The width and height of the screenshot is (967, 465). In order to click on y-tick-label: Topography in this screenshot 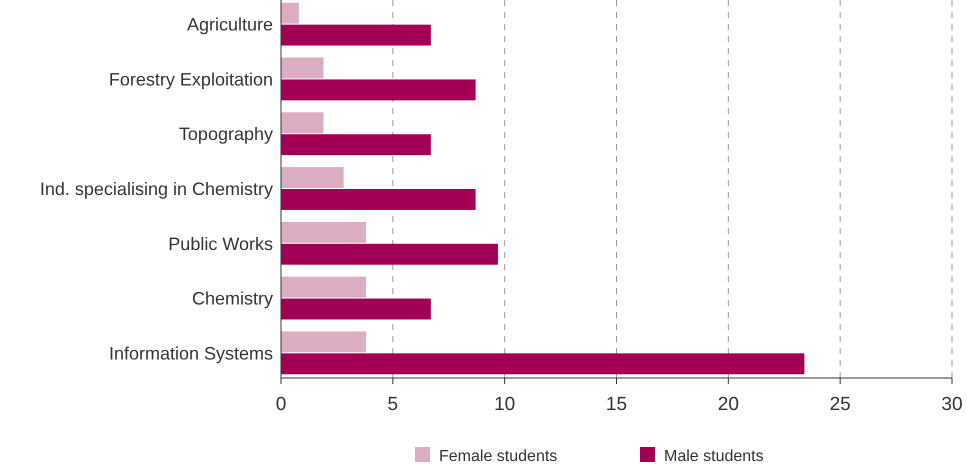, I will do `click(225, 134)`.